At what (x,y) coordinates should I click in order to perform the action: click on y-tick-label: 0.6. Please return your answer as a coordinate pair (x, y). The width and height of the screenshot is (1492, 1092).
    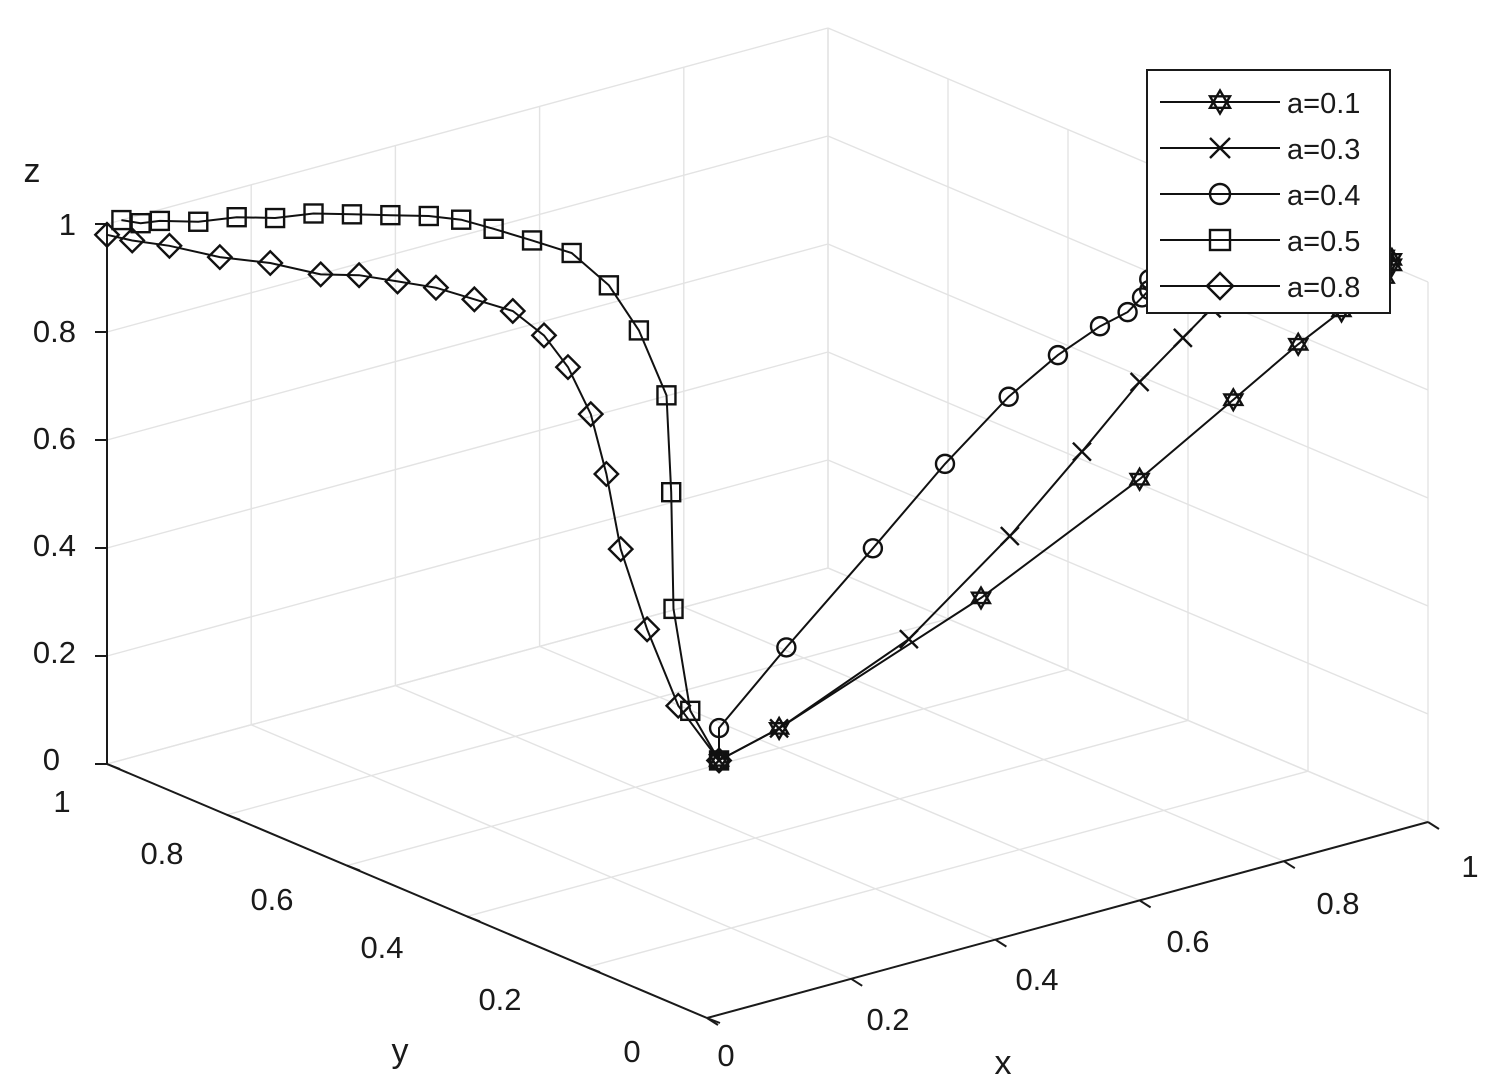
    Looking at the image, I should click on (271, 899).